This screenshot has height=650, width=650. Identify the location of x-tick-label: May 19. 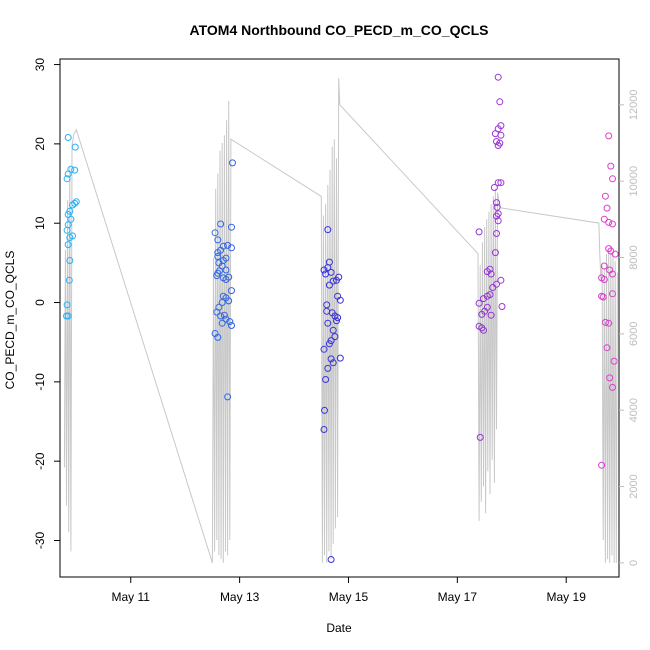
(567, 597).